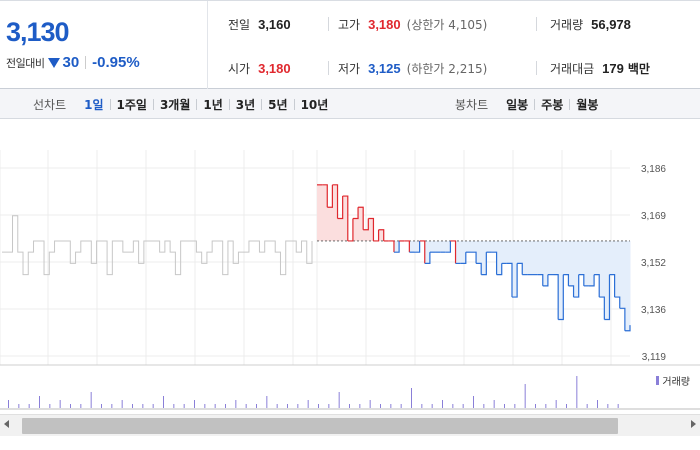 The height and width of the screenshot is (450, 700). What do you see at coordinates (654, 357) in the screenshot?
I see `y-tick-label: 3,119` at bounding box center [654, 357].